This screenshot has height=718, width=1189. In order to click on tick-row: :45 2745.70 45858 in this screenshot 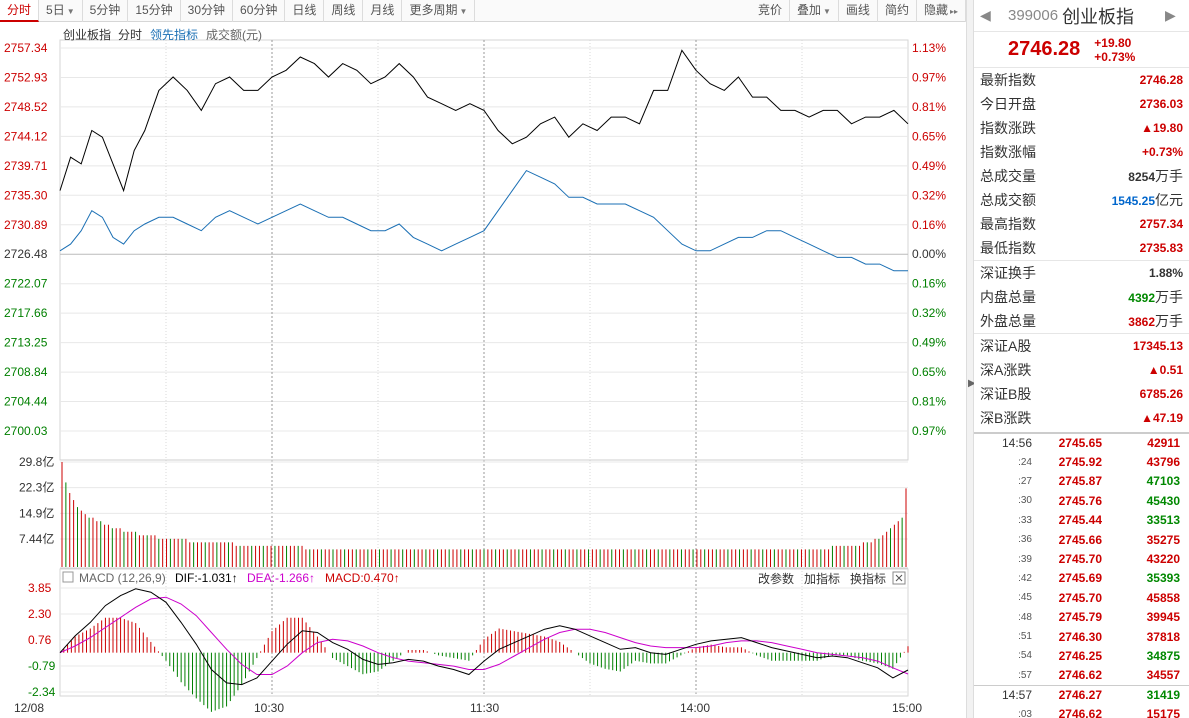, I will do `click(1081, 597)`.